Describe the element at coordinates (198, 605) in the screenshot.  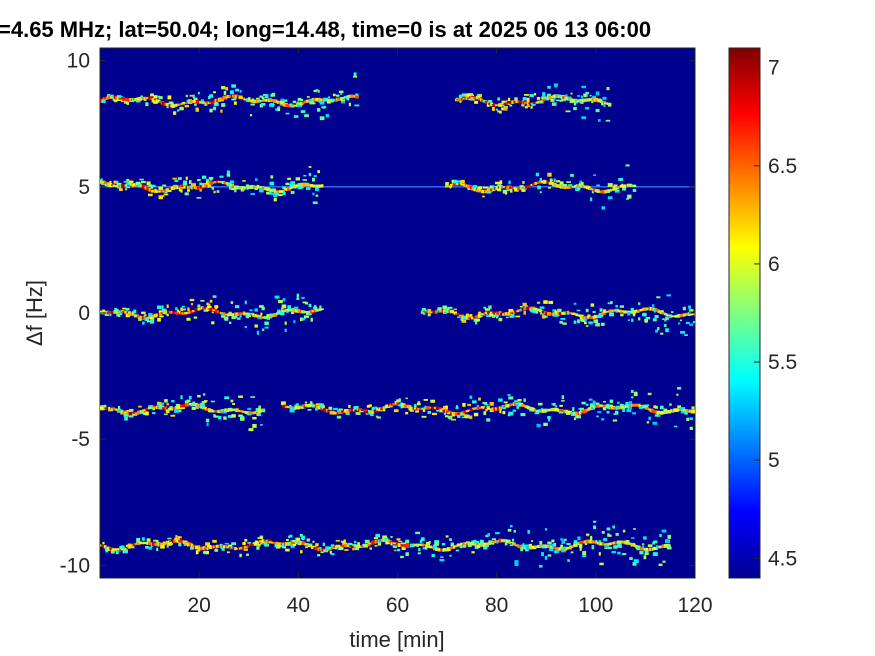
I see `x-tick-label: 20` at that location.